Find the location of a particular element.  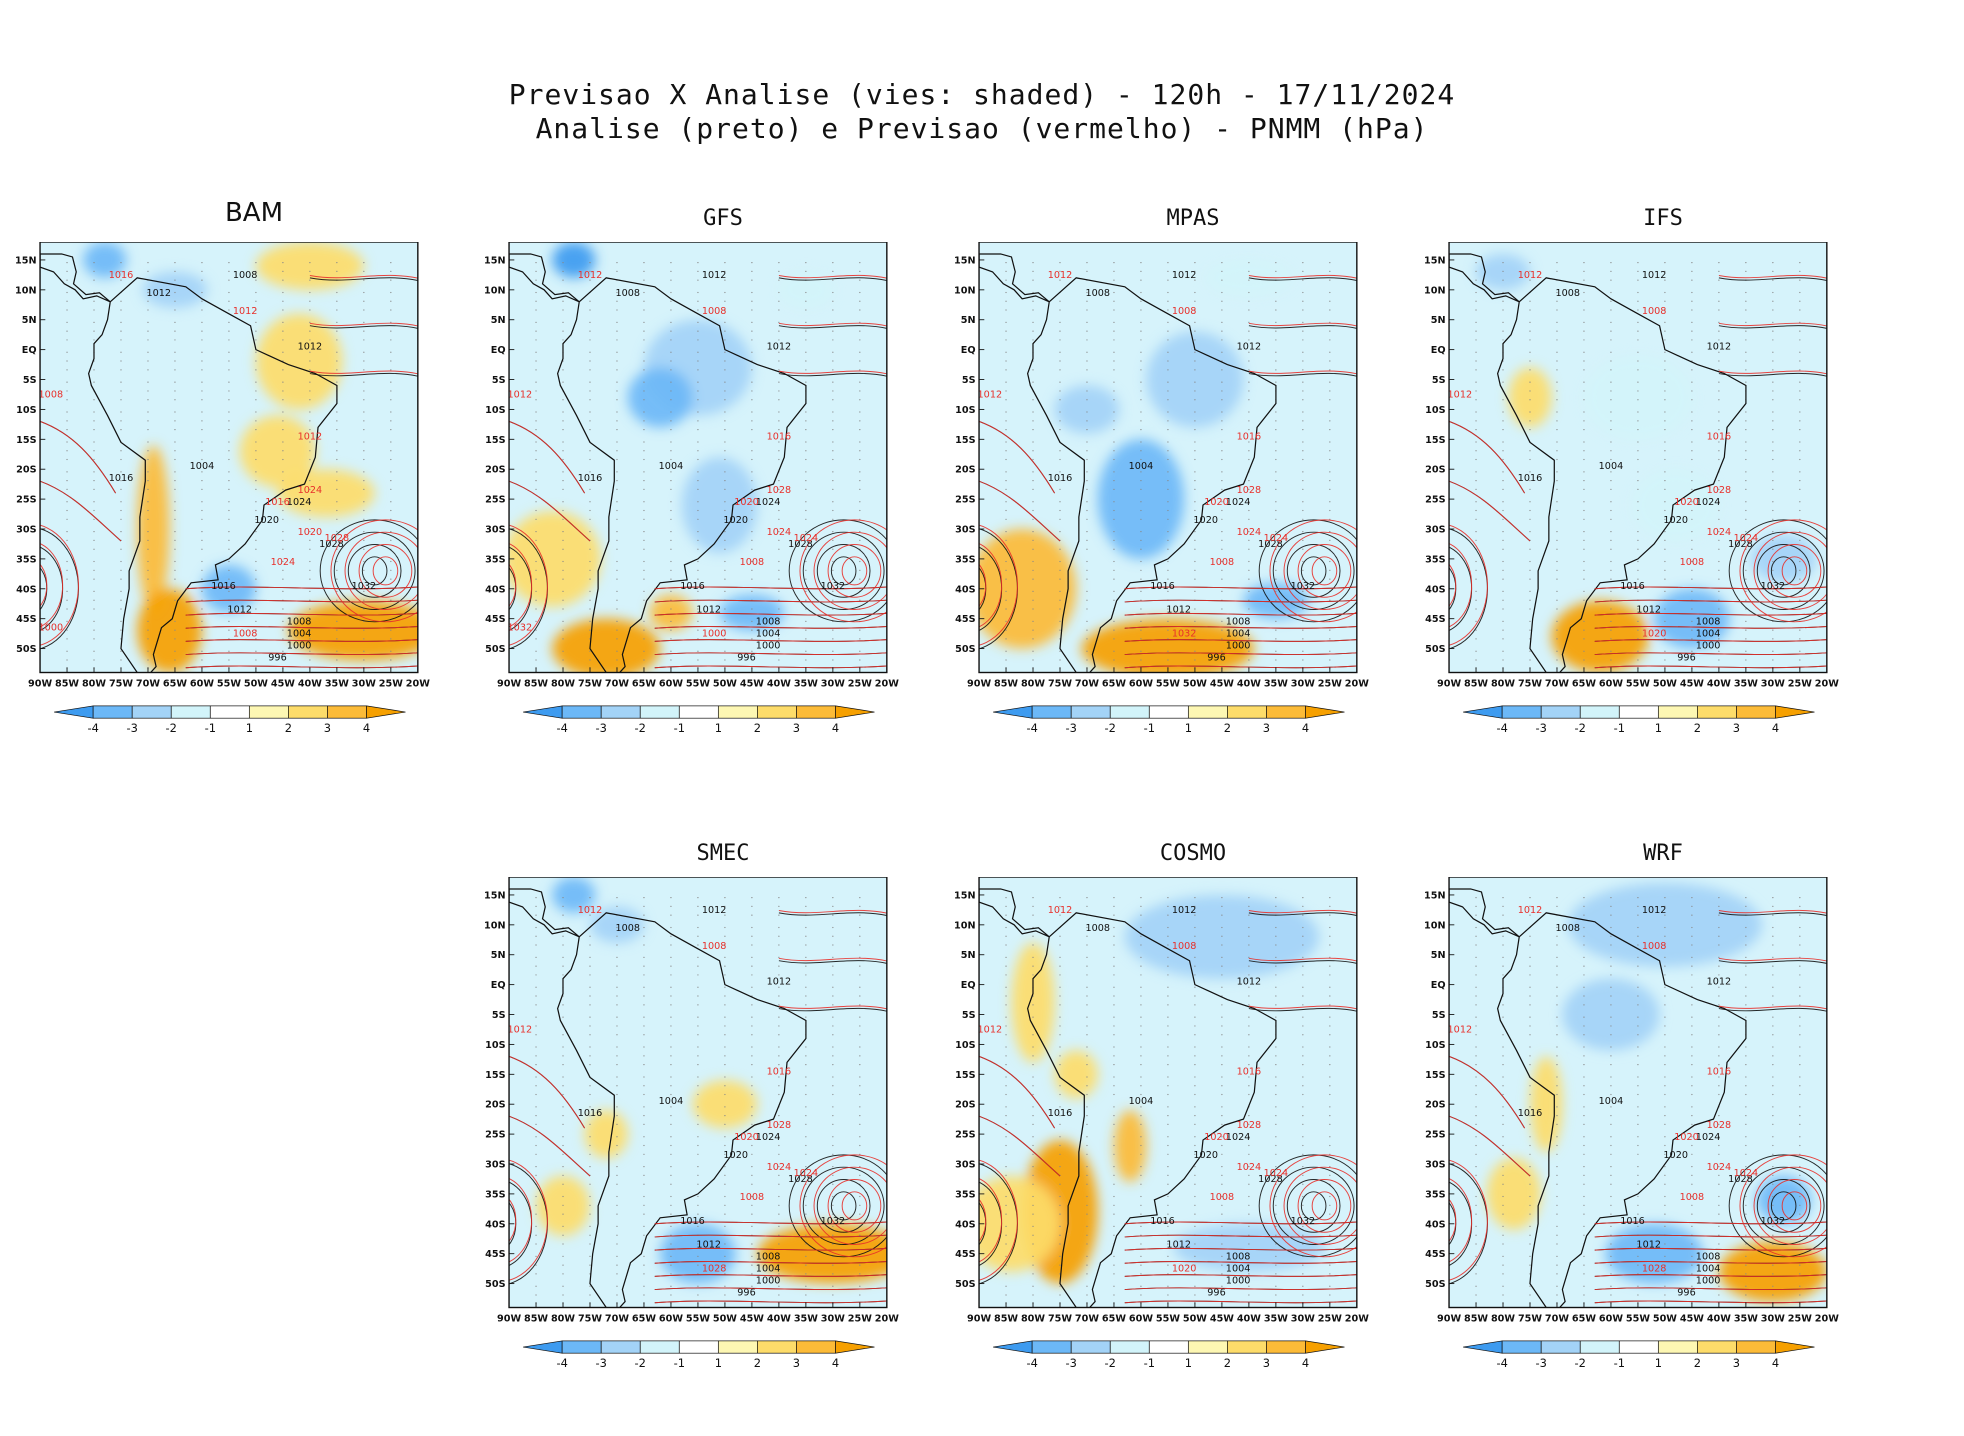

analysis-isobar-label: 1032 is located at coordinates (833, 586).